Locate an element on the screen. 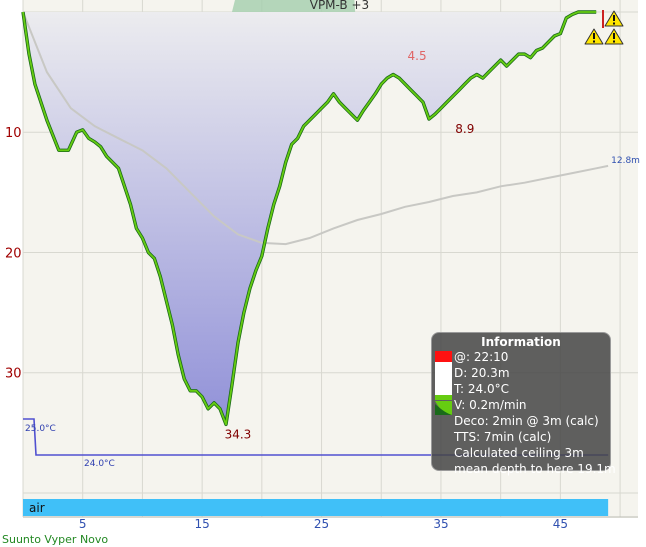  depth-axis: 10 20 30 is located at coordinates (13, 253).